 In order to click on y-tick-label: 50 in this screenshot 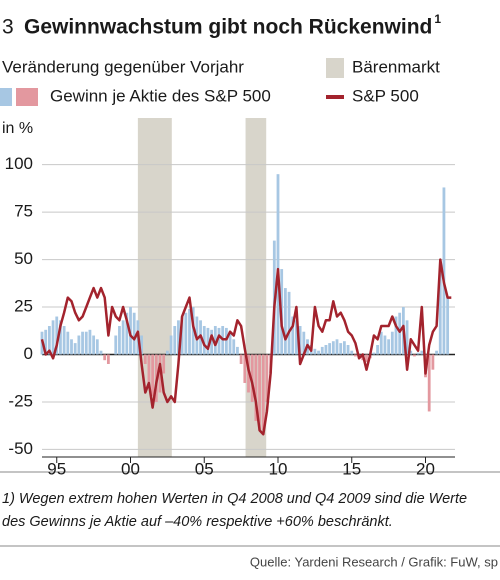, I will do `click(23, 258)`.